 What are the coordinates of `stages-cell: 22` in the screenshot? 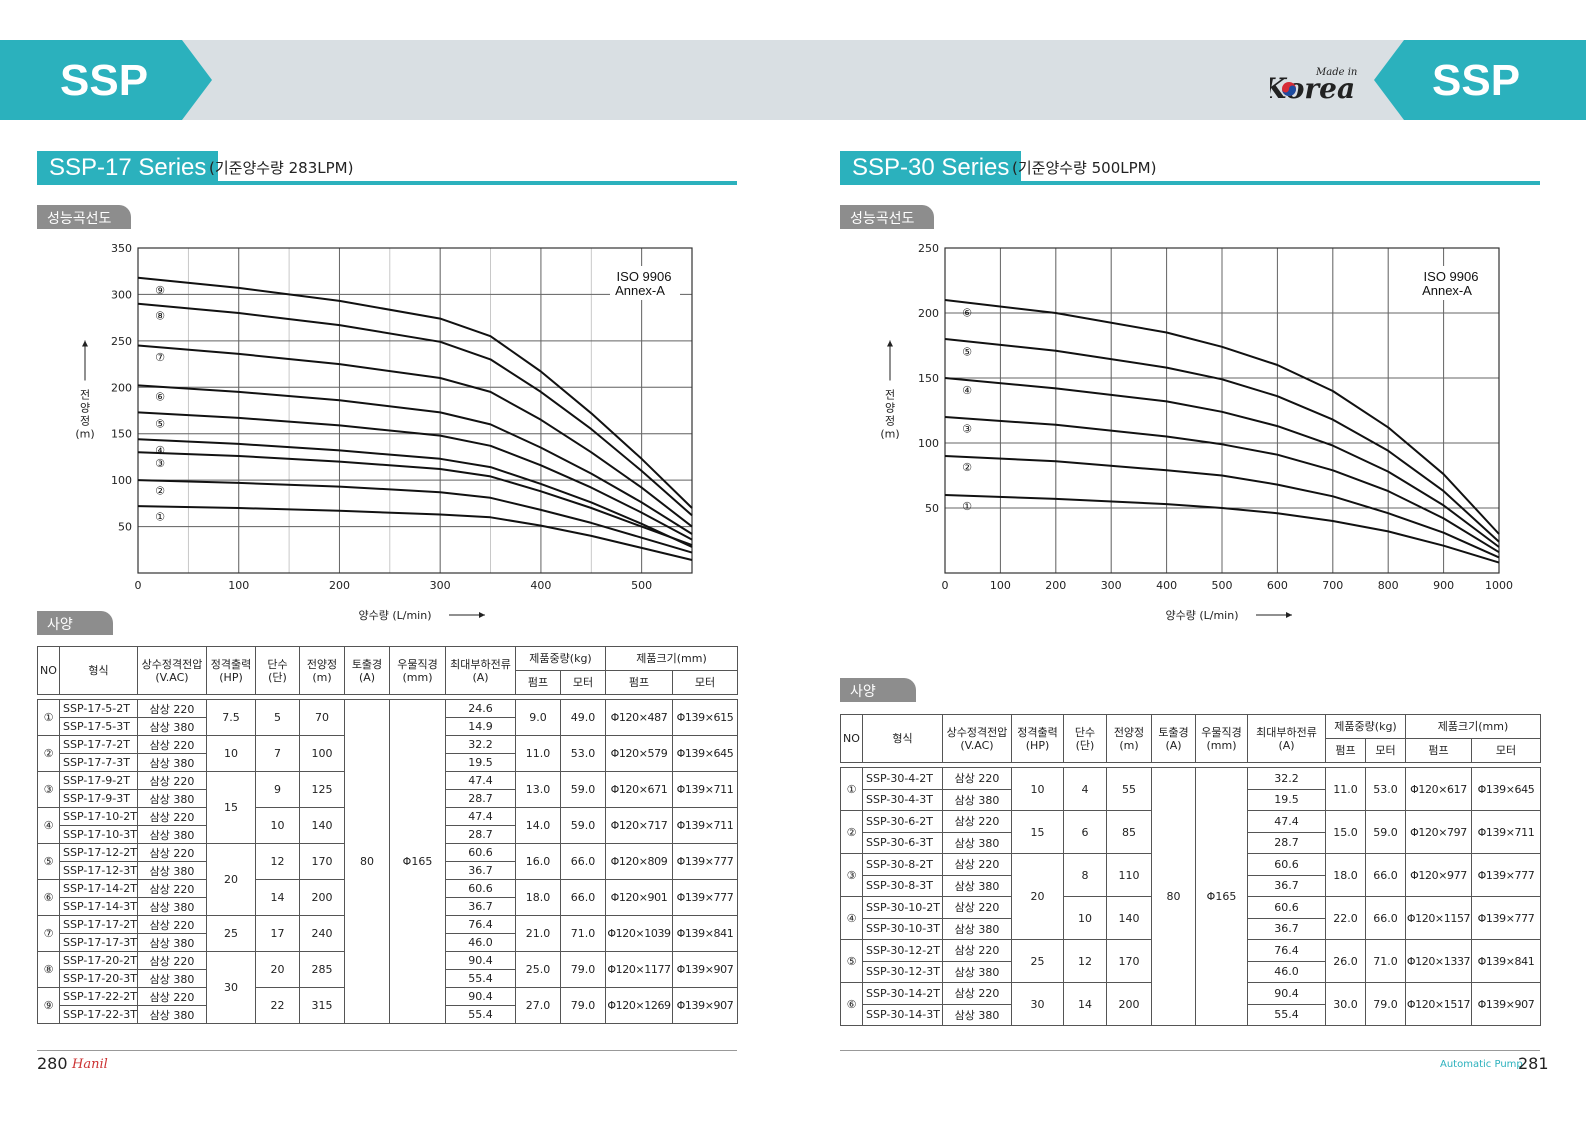 It's located at (277, 1005).